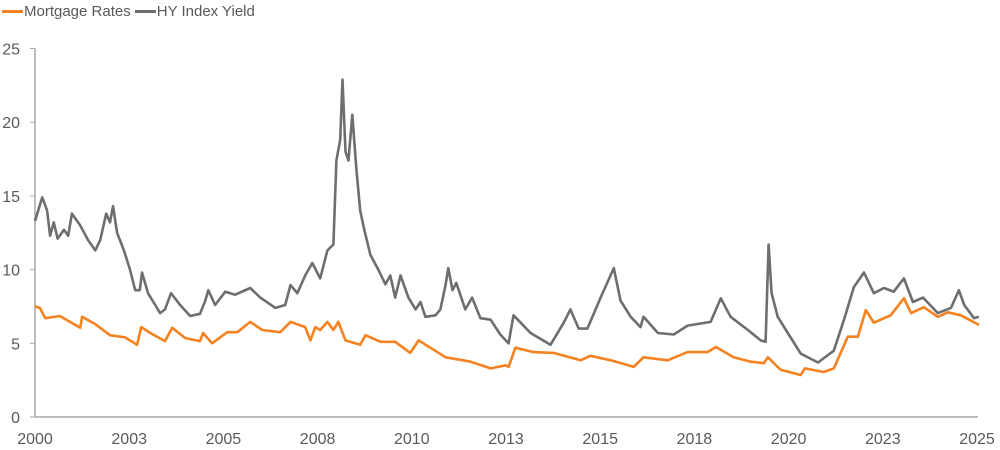  What do you see at coordinates (695, 439) in the screenshot?
I see `x-tick-label: 2018` at bounding box center [695, 439].